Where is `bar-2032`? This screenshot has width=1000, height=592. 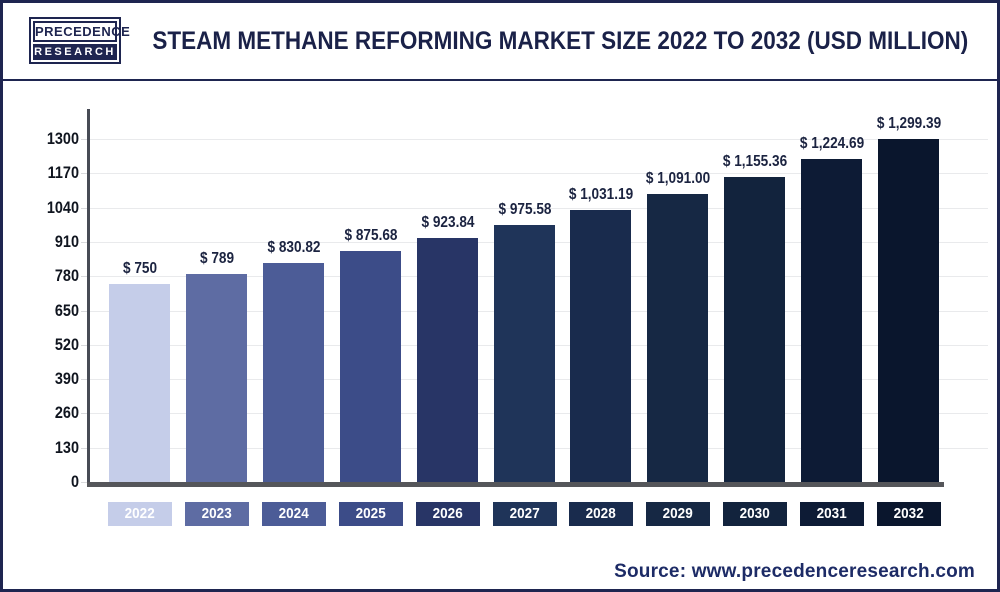
bar-2032 is located at coordinates (908, 310).